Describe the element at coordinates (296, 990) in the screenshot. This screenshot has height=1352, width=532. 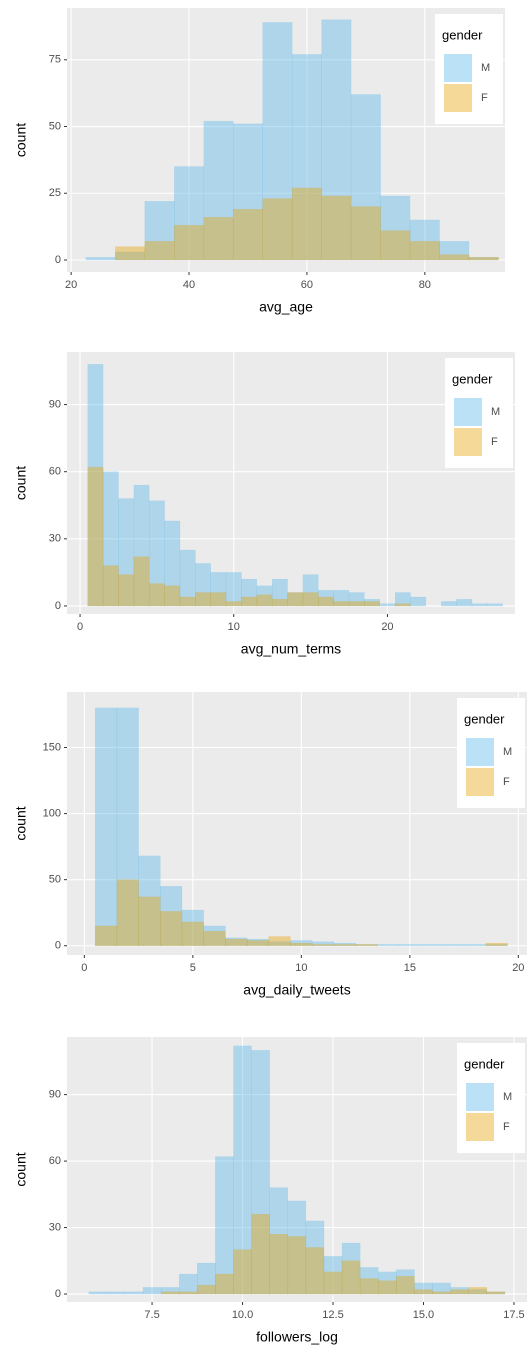
I see `x-axis-title: avg_daily_tweets` at that location.